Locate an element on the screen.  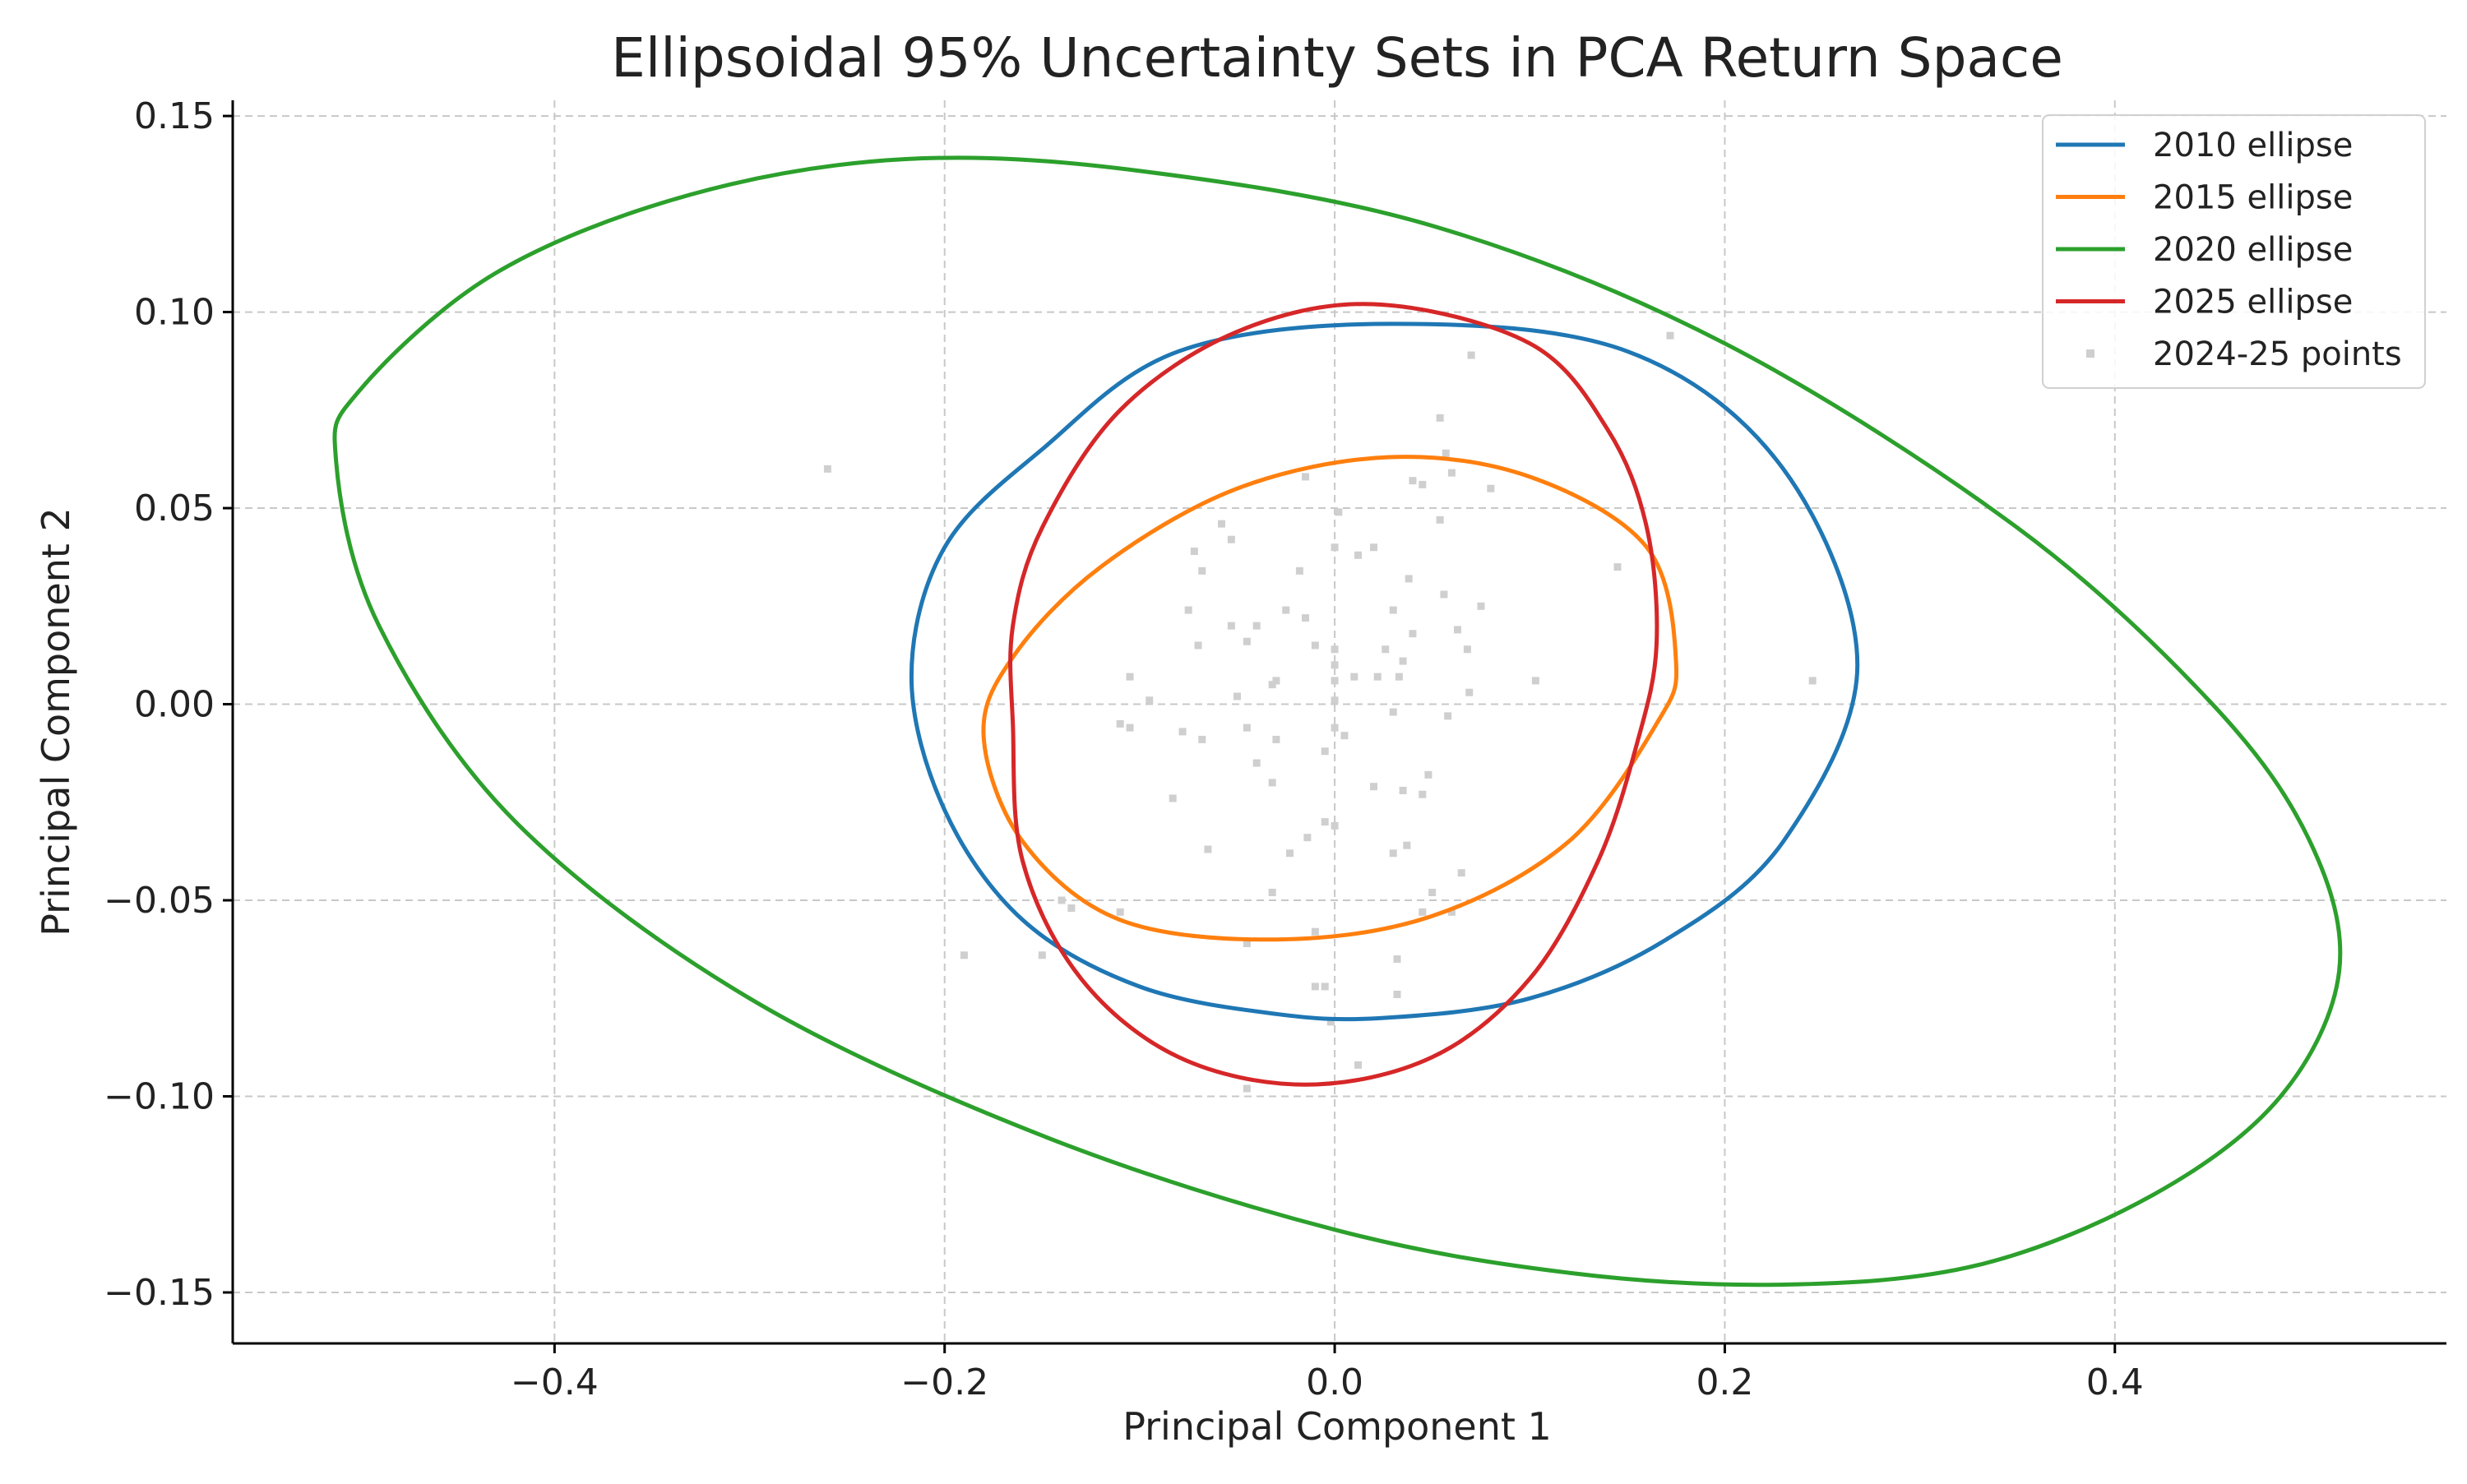
y-tick-label: 0.15 is located at coordinates (175, 116).